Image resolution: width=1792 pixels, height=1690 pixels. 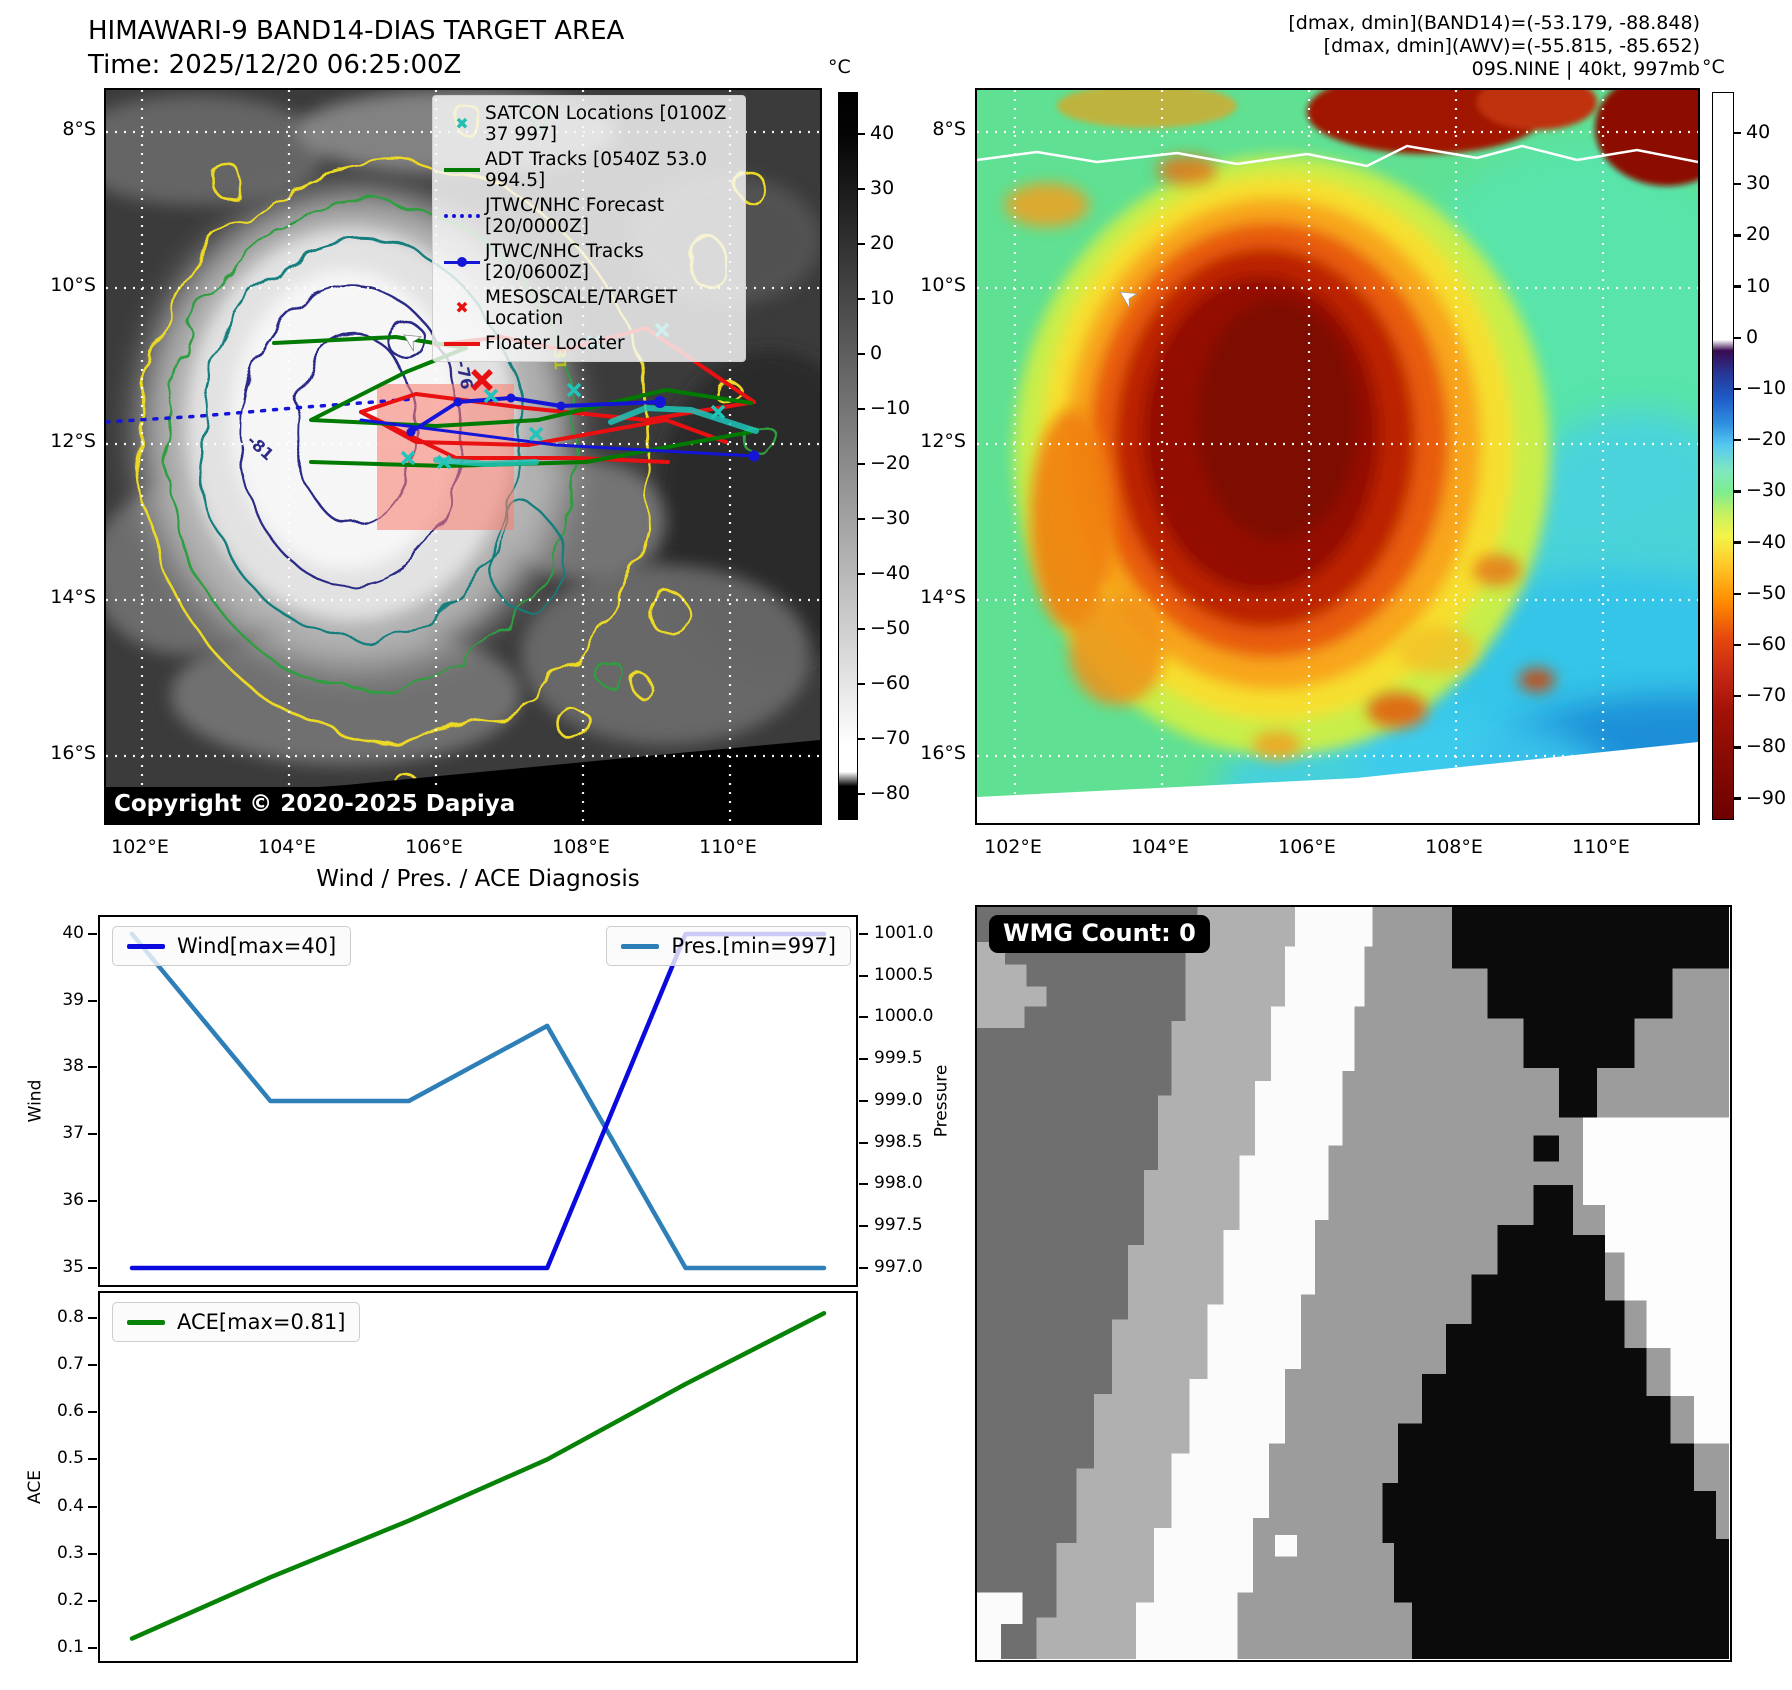 What do you see at coordinates (261, 410) in the screenshot?
I see `jtwc-forecast-line` at bounding box center [261, 410].